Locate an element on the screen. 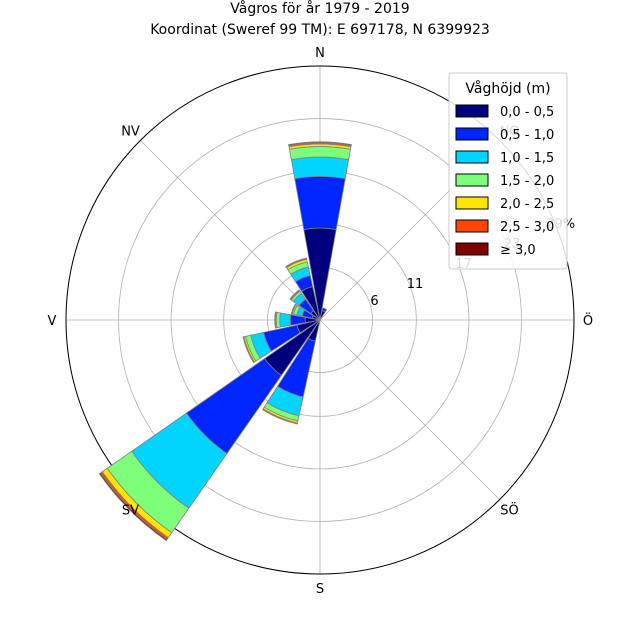 This screenshot has width=640, height=640. legend-title: Våghöjd (m) is located at coordinates (507, 88).